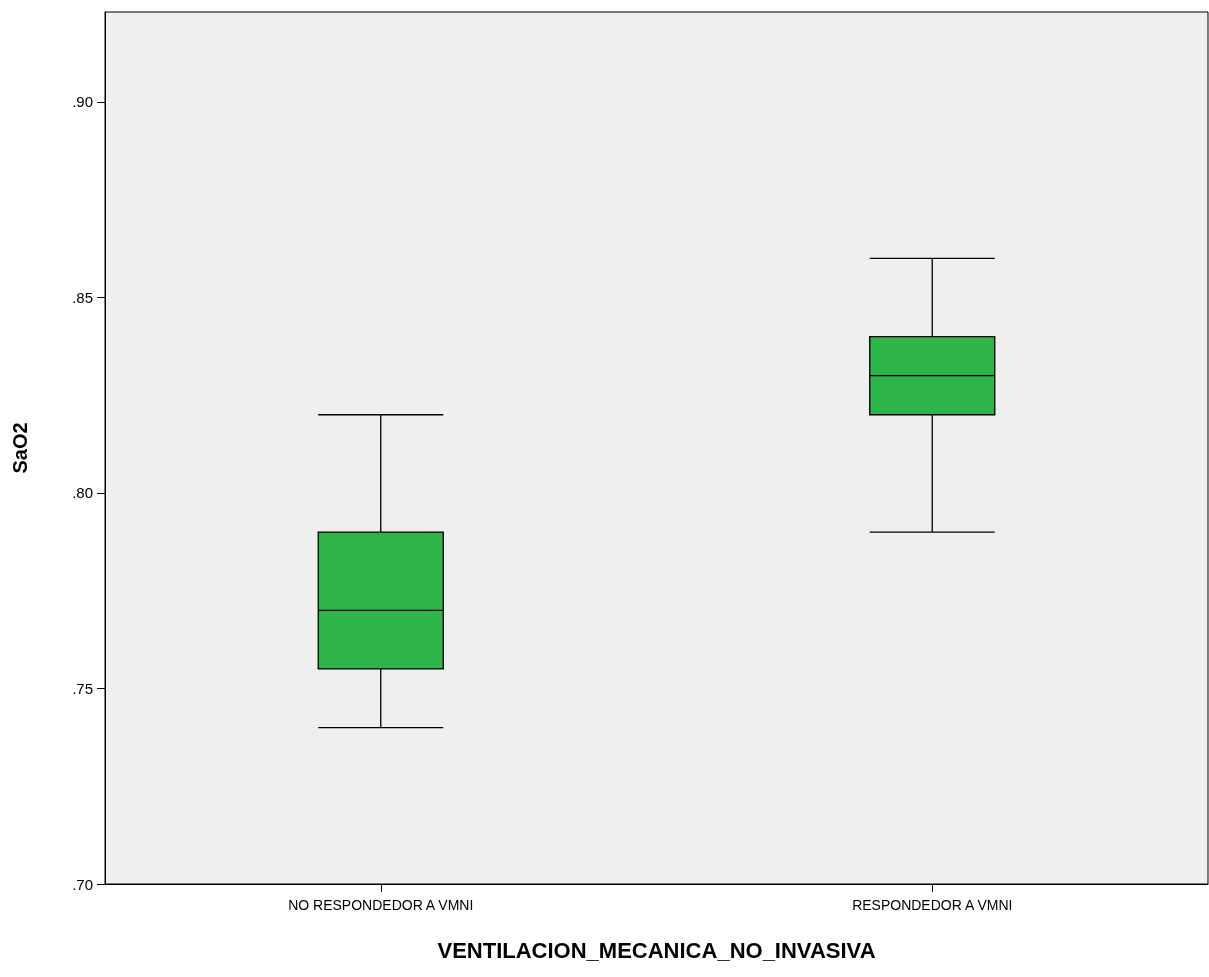 This screenshot has height=977, width=1209. I want to click on x-tick-label: RESPONDEDOR A VMNI, so click(932, 905).